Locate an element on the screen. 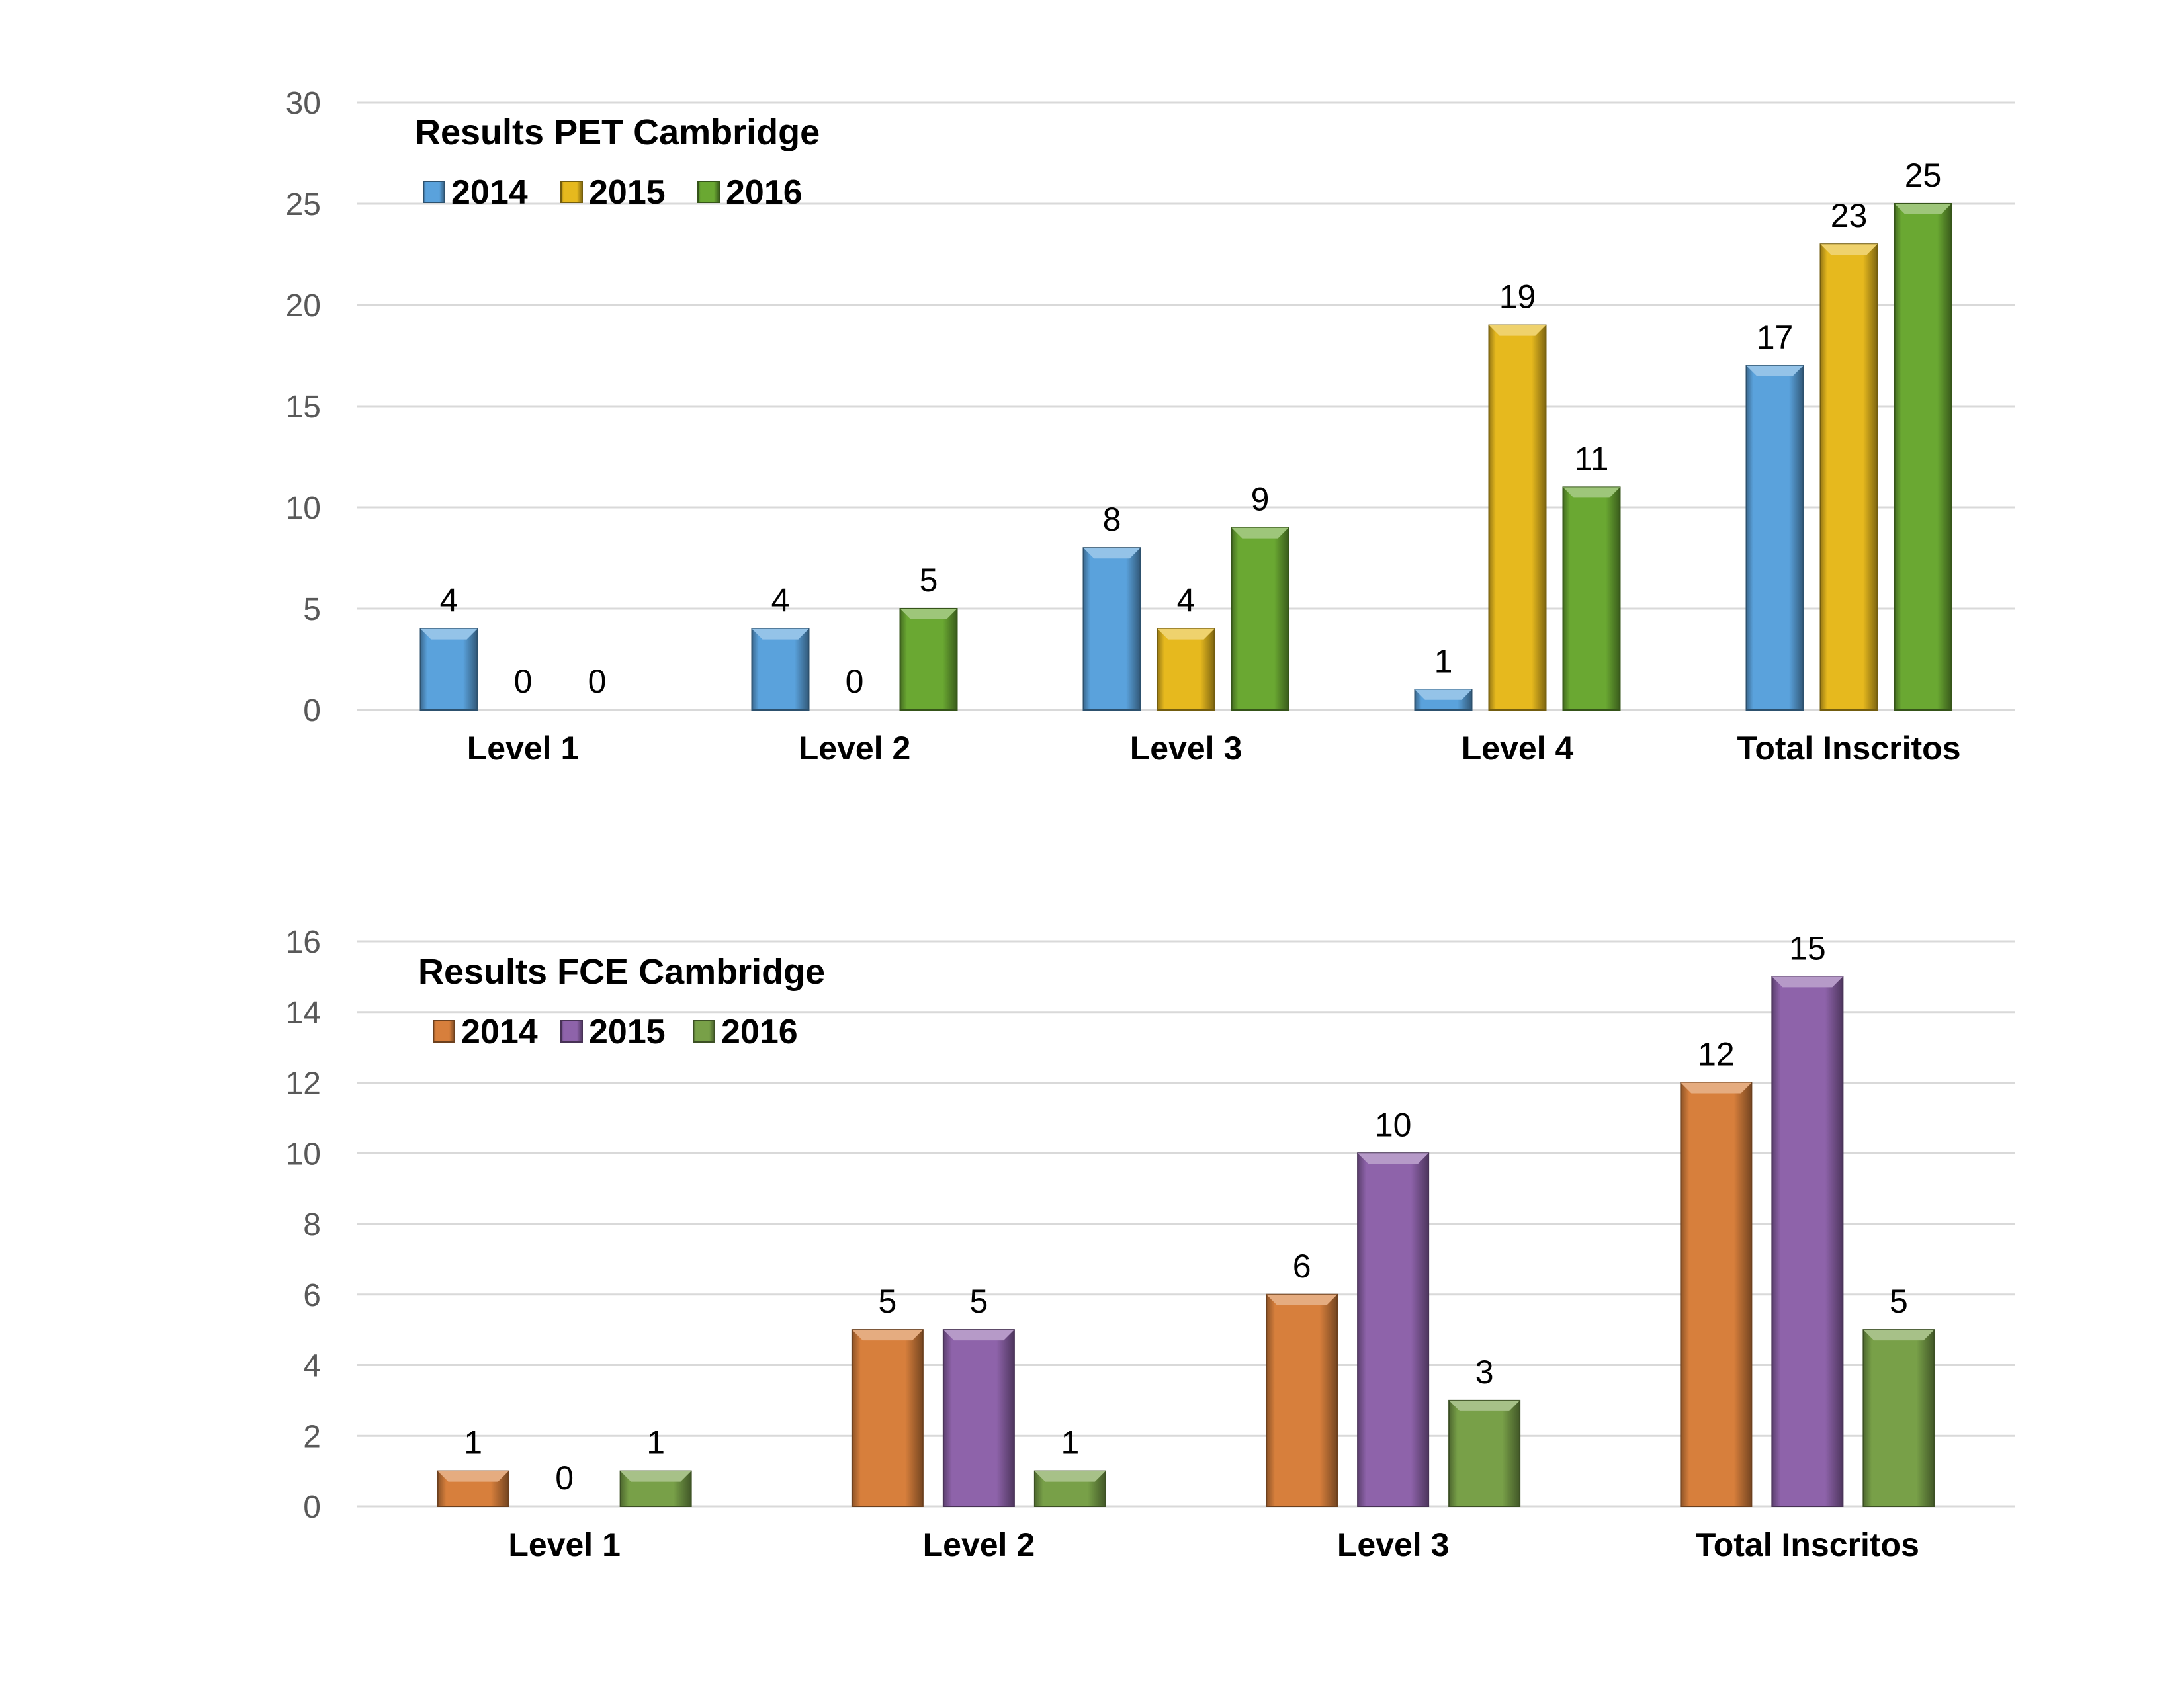 This screenshot has width=2184, height=1687. data-label: 17 is located at coordinates (1775, 337).